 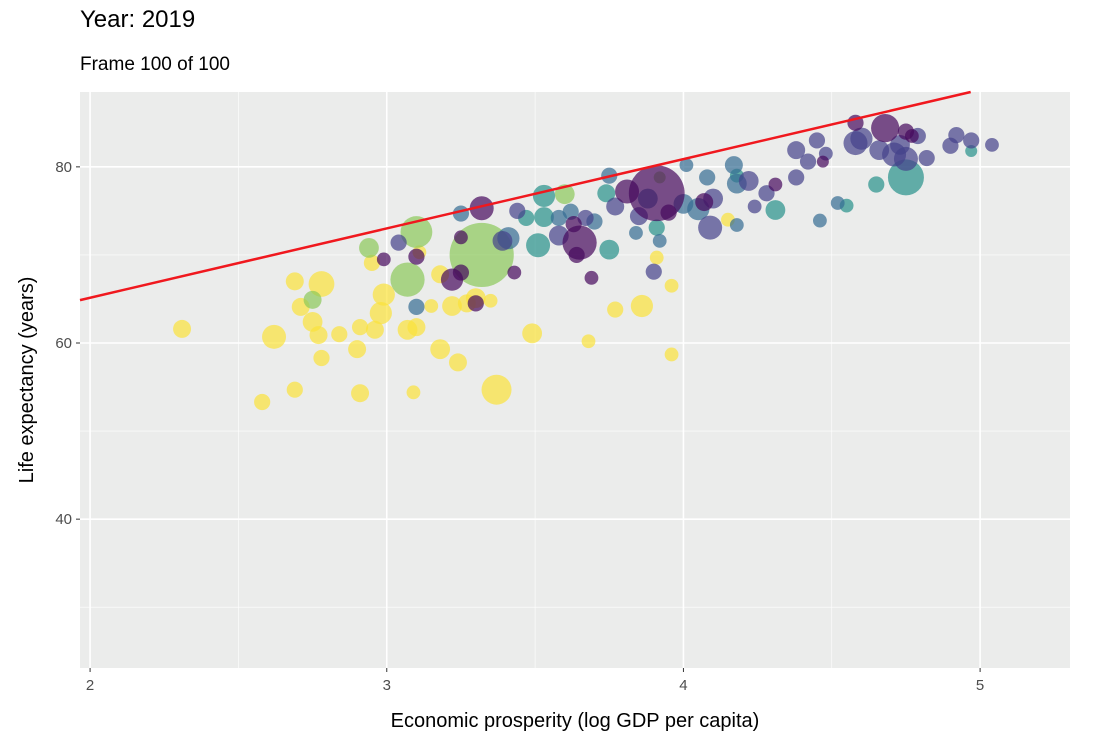 What do you see at coordinates (63, 167) in the screenshot?
I see `y-tick-label: 80` at bounding box center [63, 167].